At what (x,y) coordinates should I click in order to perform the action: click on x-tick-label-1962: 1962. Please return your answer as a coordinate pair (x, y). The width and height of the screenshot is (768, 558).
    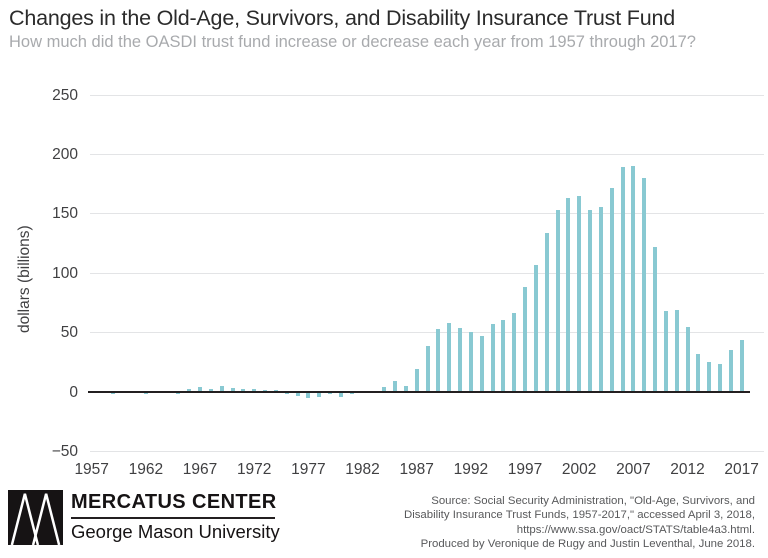
    Looking at the image, I should click on (146, 469).